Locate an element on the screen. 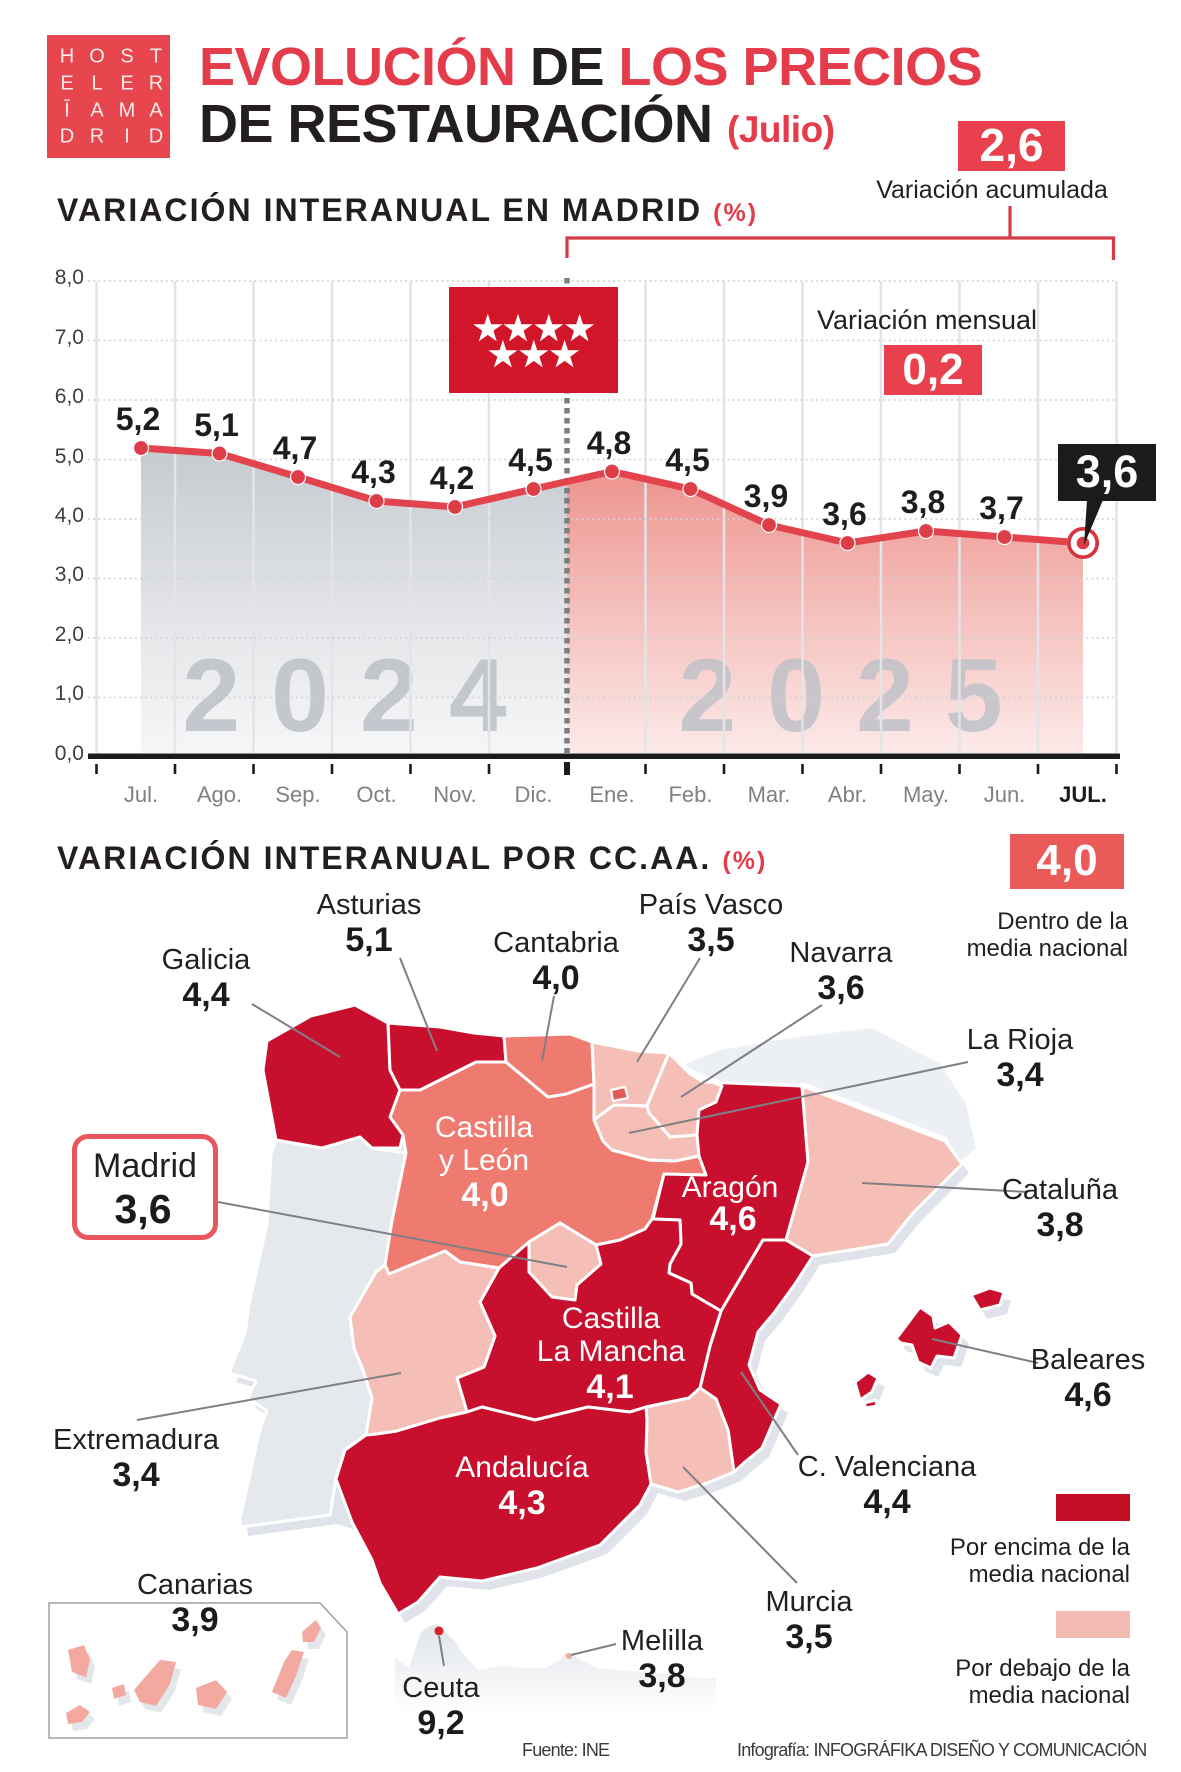 This screenshot has height=1772, width=1181. svg-text: 2024 is located at coordinates (359, 696).